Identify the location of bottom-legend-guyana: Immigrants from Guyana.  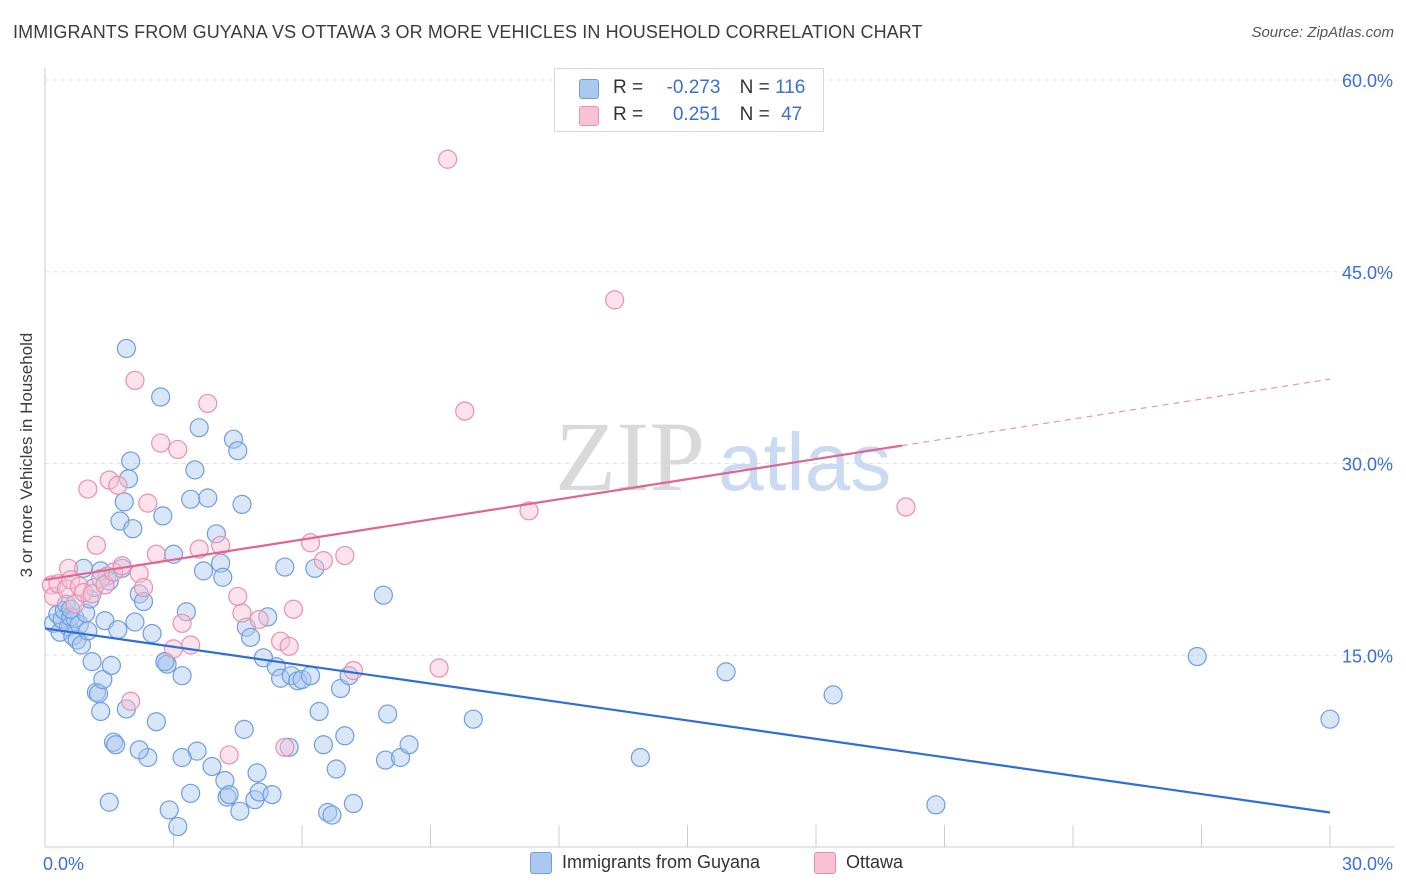
(645, 863).